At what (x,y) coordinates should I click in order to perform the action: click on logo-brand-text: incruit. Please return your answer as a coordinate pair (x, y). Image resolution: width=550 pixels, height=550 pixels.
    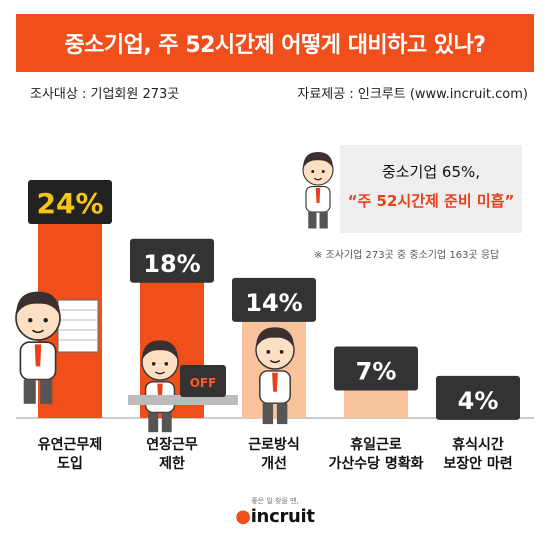
    Looking at the image, I should click on (282, 516).